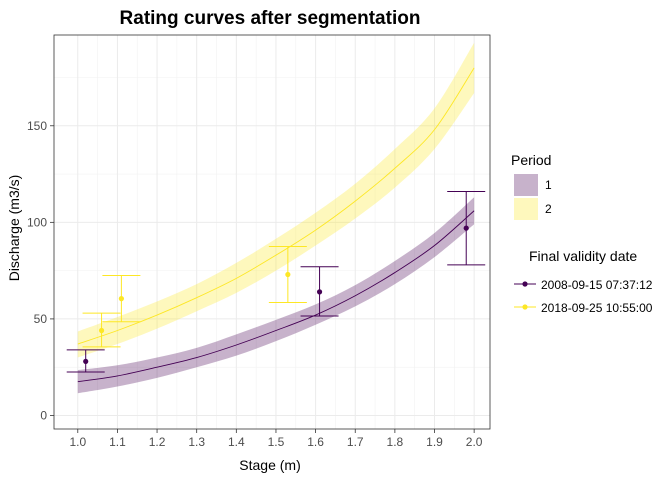 Image resolution: width=672 pixels, height=480 pixels. I want to click on x-axis-title: Stage (m), so click(269, 465).